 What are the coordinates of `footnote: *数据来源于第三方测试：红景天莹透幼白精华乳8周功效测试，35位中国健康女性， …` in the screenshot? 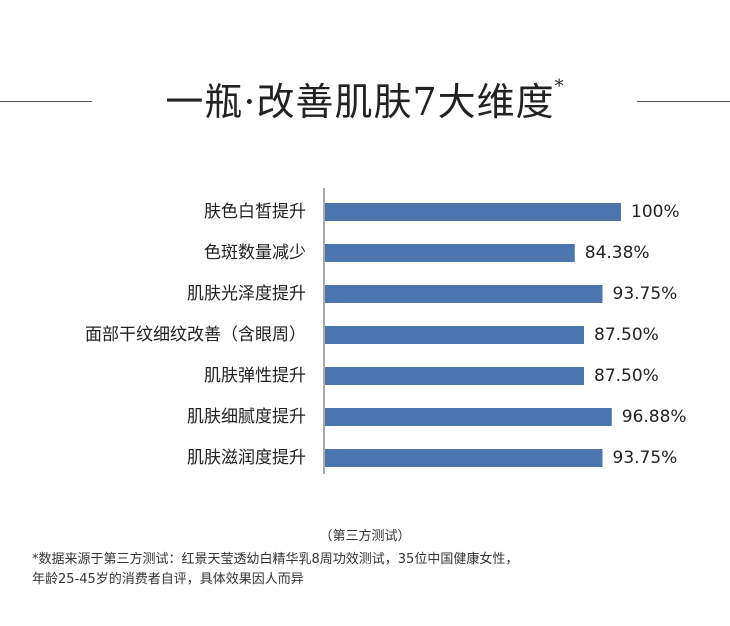 It's located at (367, 570).